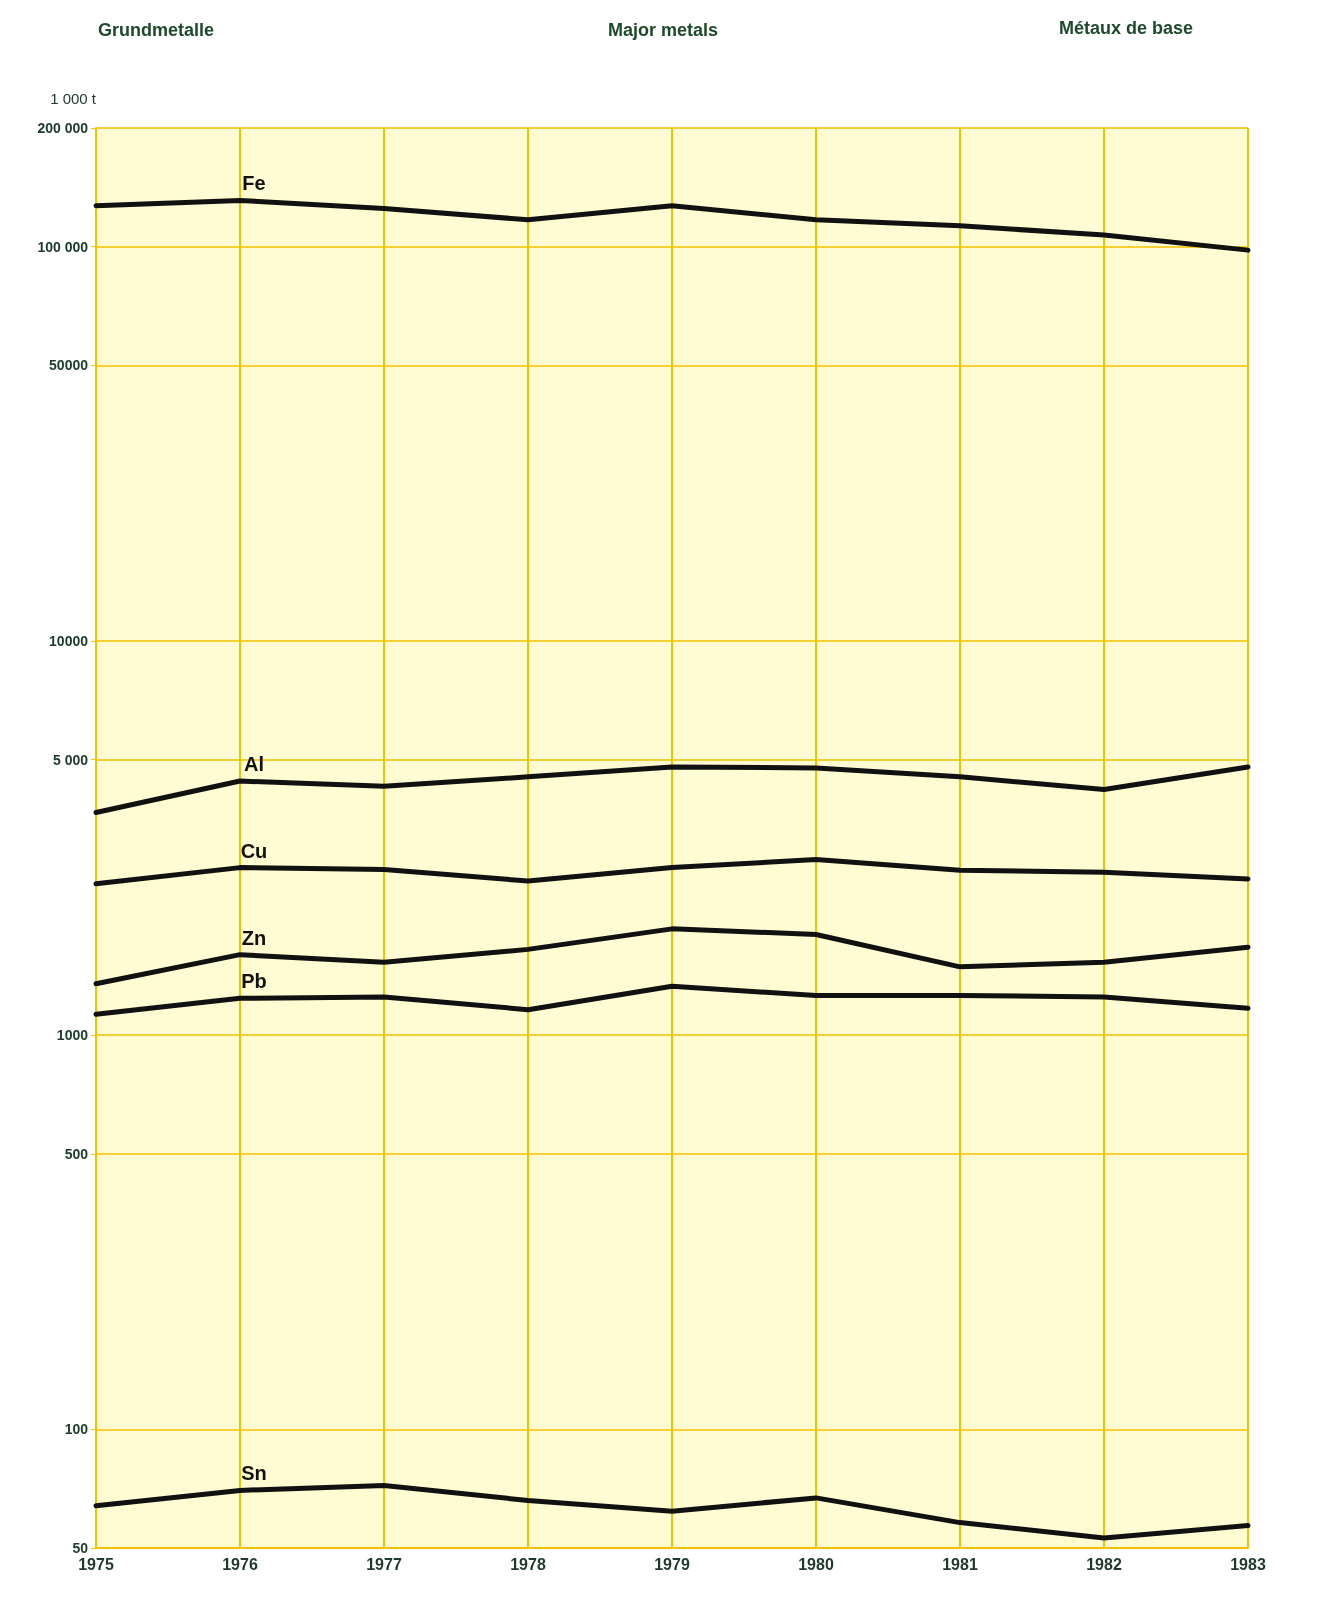 The image size is (1332, 1610). I want to click on y-tick-label: 100 000, so click(63, 246).